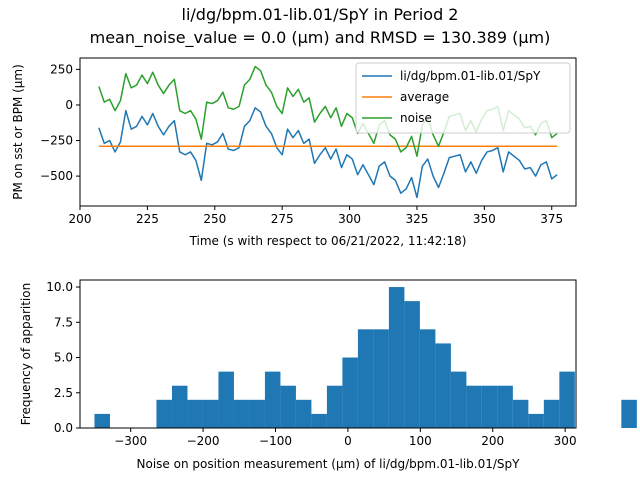  Describe the element at coordinates (59, 287) in the screenshot. I see `y-tick-label: 10.0` at that location.